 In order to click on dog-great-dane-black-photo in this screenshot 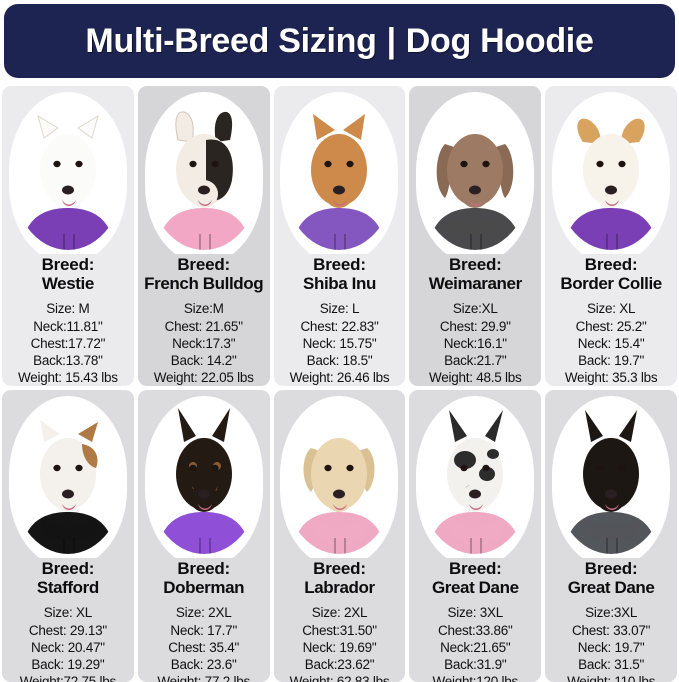, I will do `click(611, 478)`.